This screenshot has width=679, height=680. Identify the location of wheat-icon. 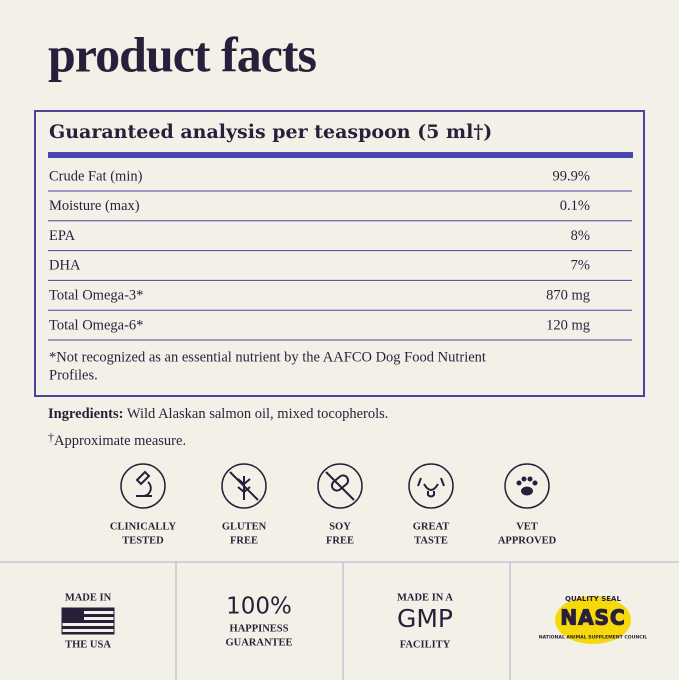
(244, 488).